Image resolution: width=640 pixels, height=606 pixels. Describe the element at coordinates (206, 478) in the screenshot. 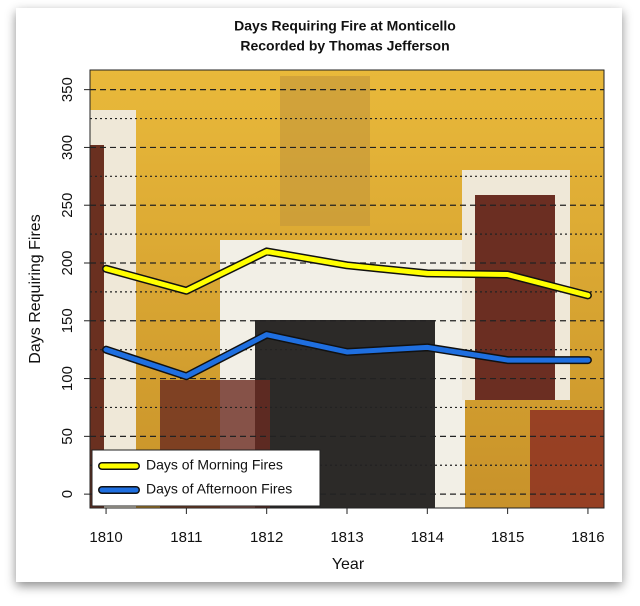

I see `legend-box` at that location.